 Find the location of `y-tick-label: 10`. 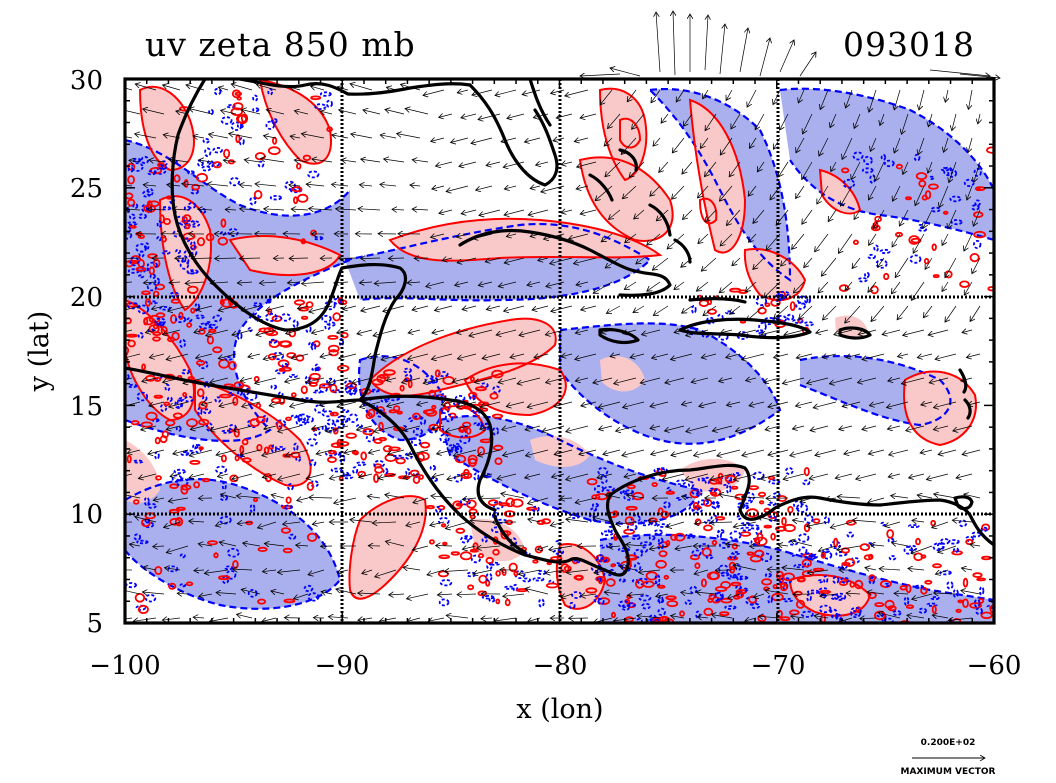

y-tick-label: 10 is located at coordinates (86, 515).